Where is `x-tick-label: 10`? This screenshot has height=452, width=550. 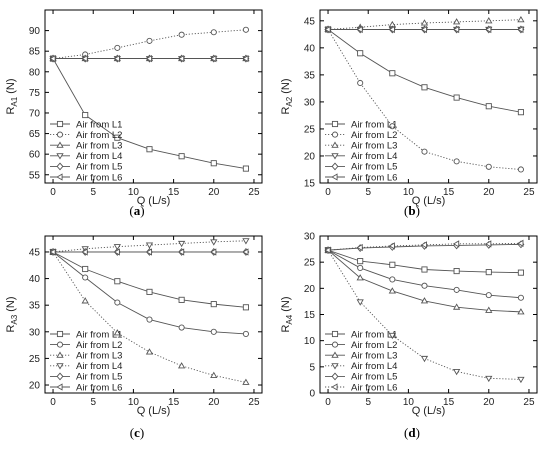 x-tick-label: 10 is located at coordinates (134, 402).